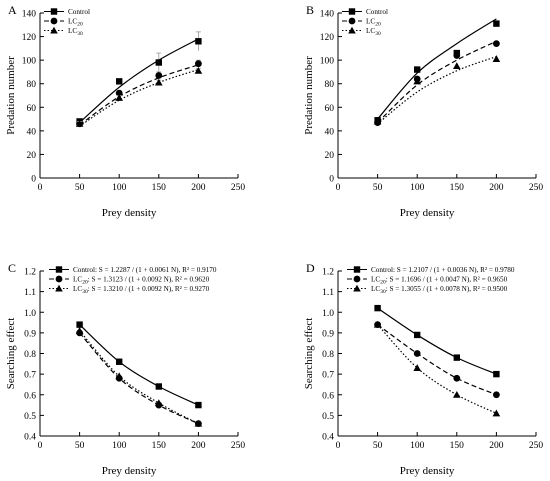 The image size is (550, 481). I want to click on panel-letter: B, so click(310, 10).